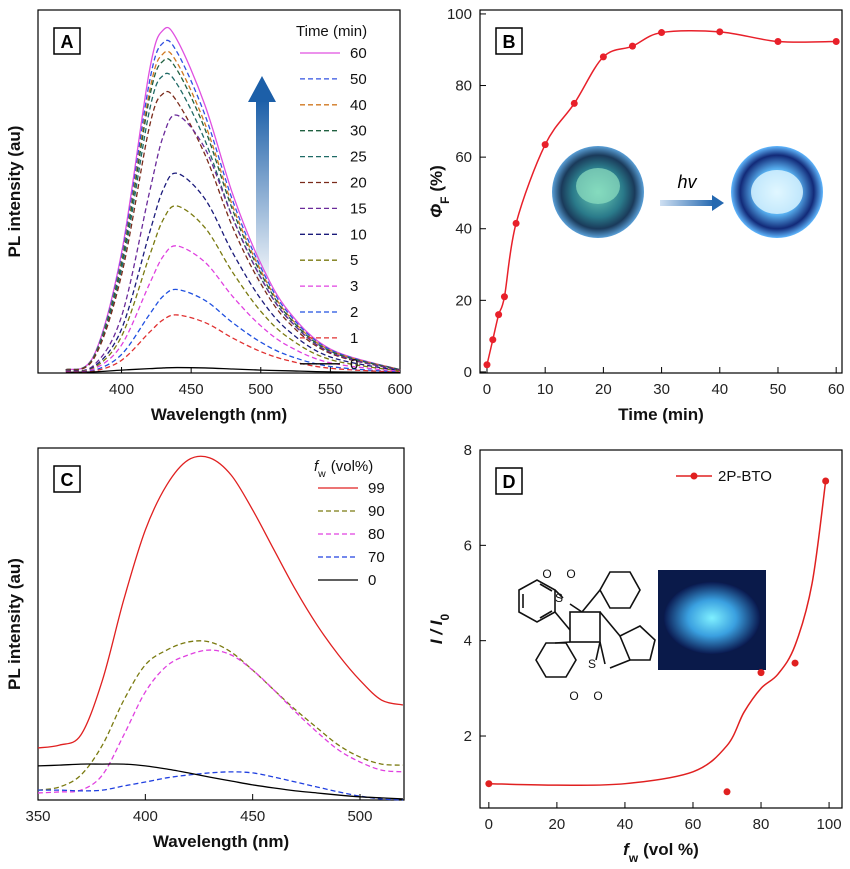 The image size is (850, 869). What do you see at coordinates (445, 617) in the screenshot?
I see `y-axis-label-sub: 0` at bounding box center [445, 617].